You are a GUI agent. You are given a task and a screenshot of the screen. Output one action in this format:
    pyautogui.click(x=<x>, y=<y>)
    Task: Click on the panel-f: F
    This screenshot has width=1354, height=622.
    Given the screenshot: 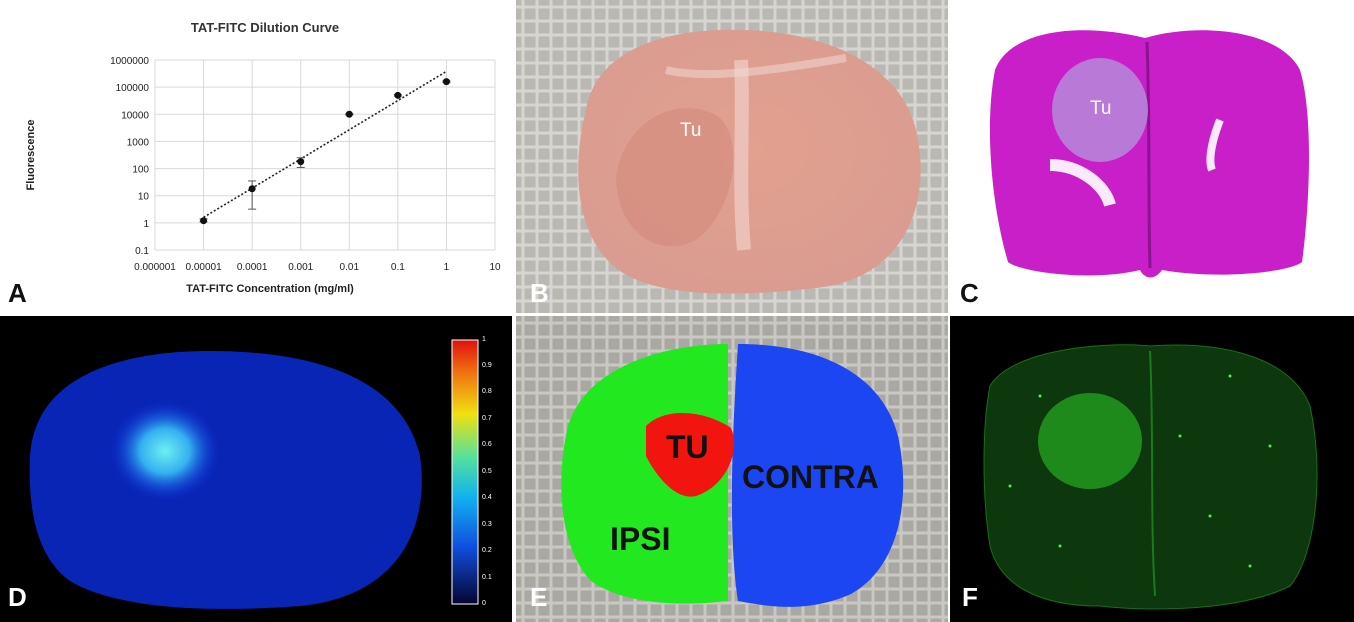 What is the action you would take?
    pyautogui.click(x=1152, y=469)
    